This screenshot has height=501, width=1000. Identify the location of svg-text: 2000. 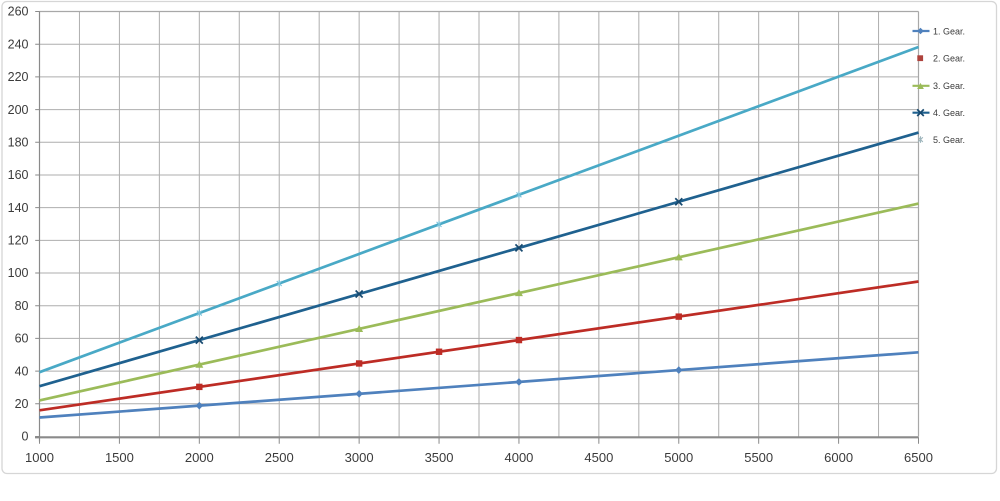
(199, 457).